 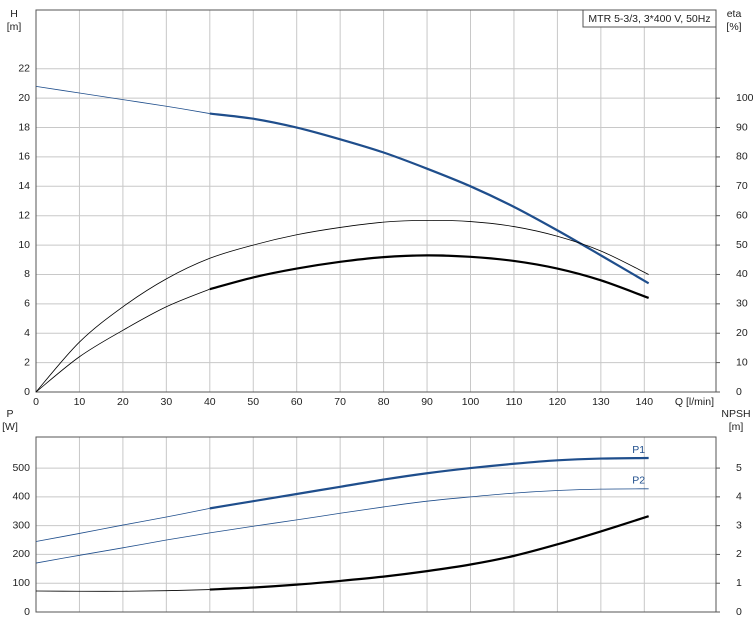 I want to click on y2-axis-label: NPSH, so click(x=735, y=414).